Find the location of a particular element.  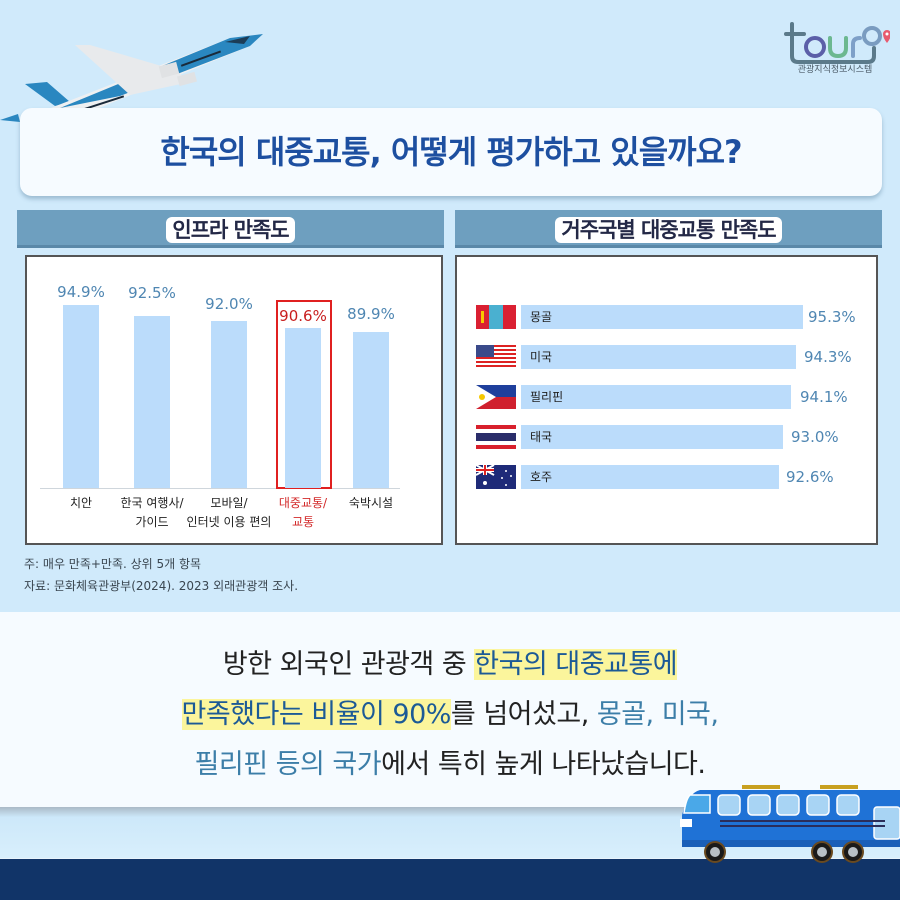

title-card is located at coordinates (451, 152).